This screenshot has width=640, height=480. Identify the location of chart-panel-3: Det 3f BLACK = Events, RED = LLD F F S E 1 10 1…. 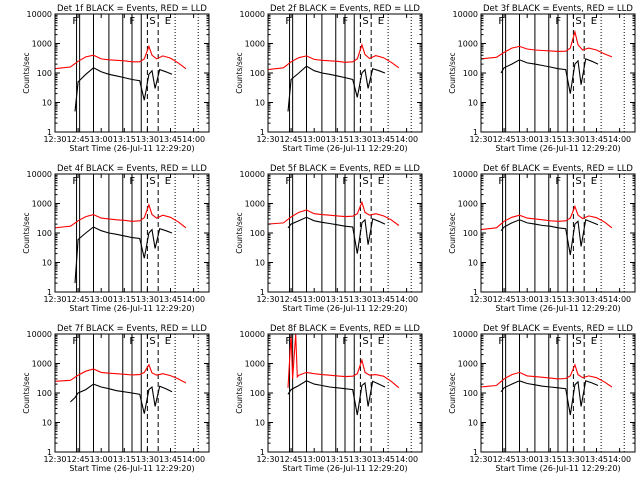
(542, 78).